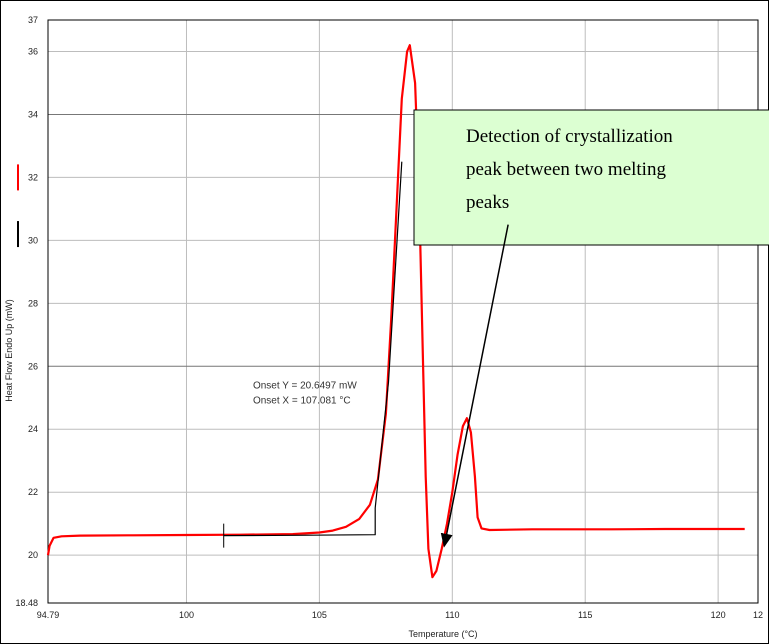  What do you see at coordinates (33, 20) in the screenshot?
I see `y-tick-label: 37` at bounding box center [33, 20].